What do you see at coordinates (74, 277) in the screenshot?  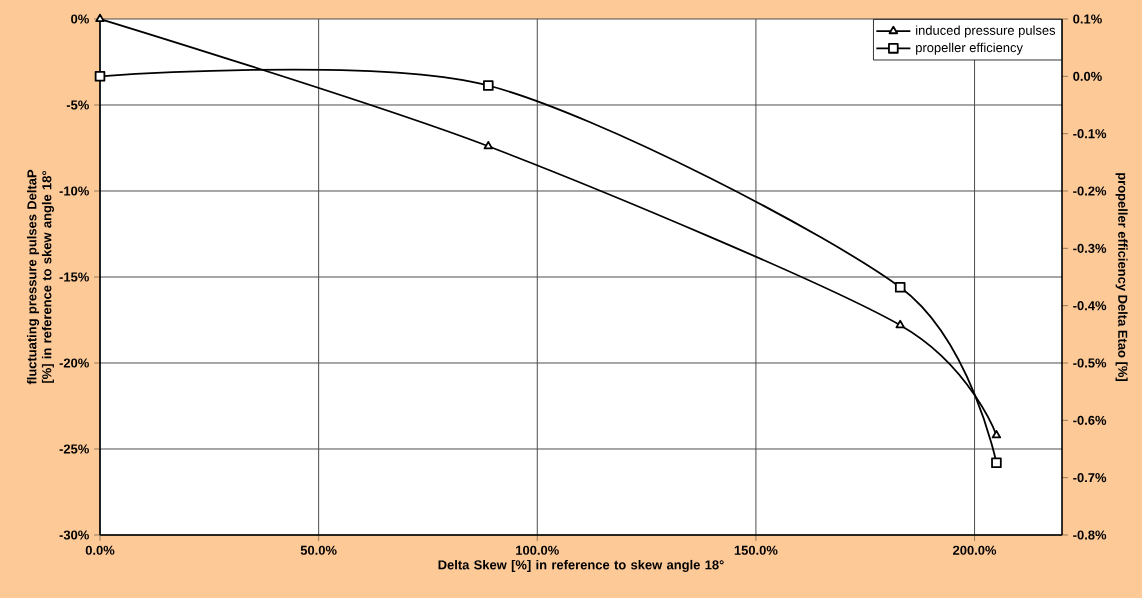 I see `y-tick-label: -15%` at bounding box center [74, 277].